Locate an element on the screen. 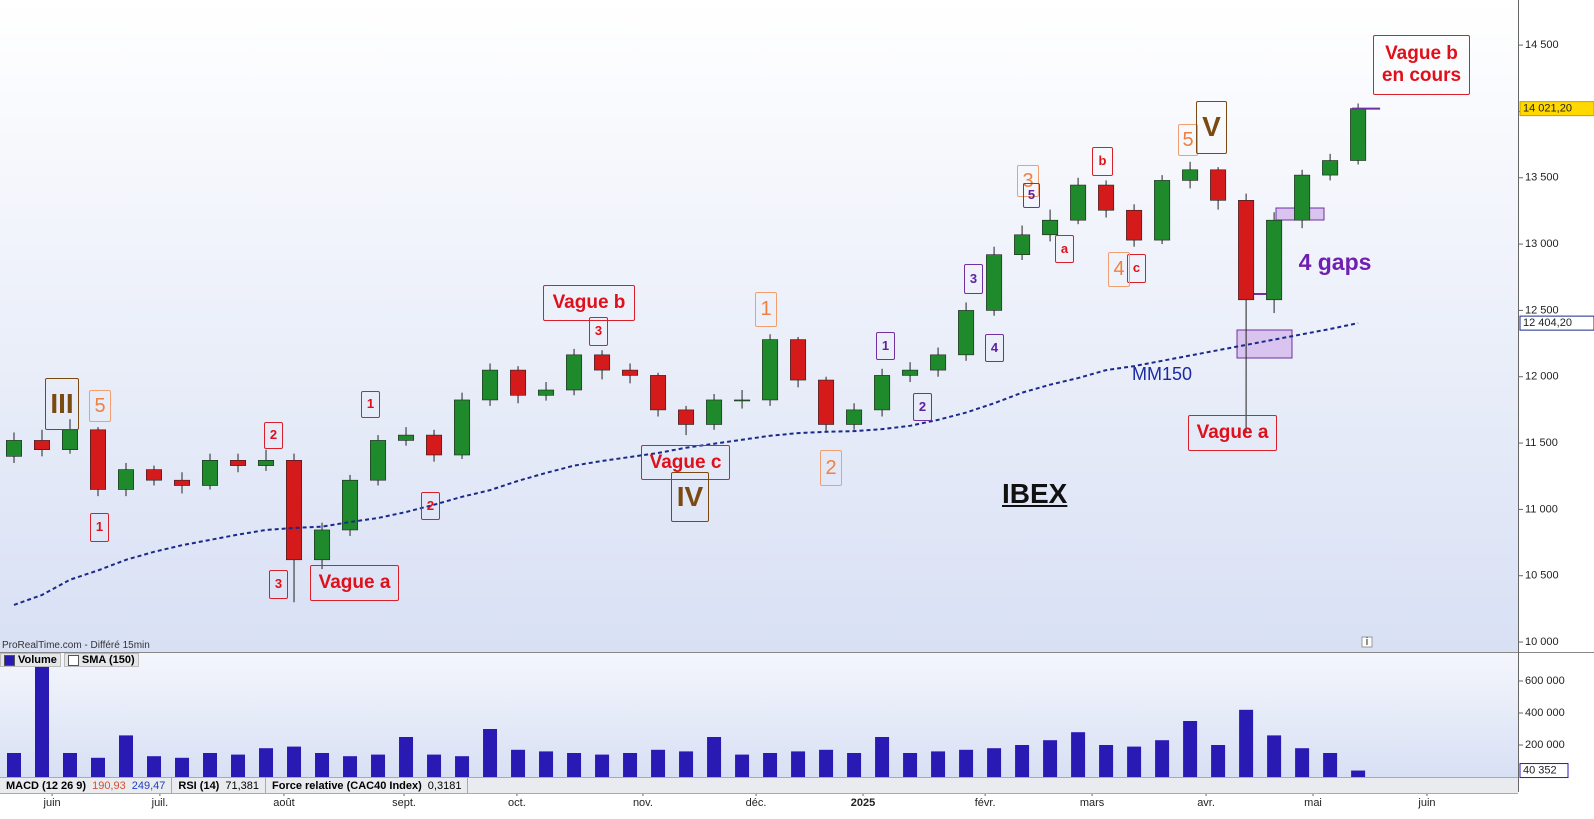  last-volume-box is located at coordinates (1544, 771).